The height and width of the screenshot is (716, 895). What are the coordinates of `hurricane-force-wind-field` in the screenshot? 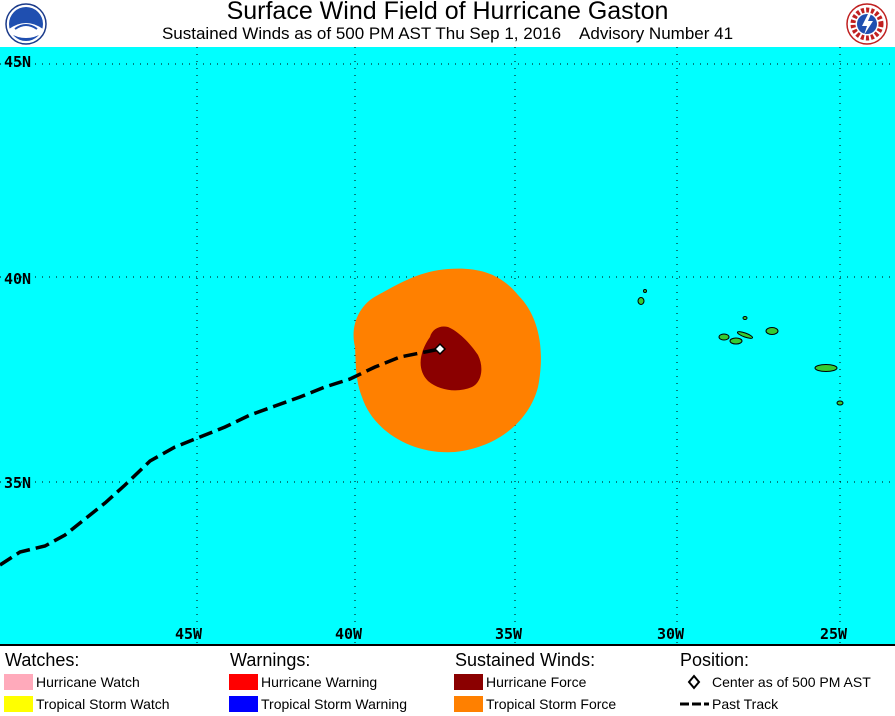 It's located at (451, 358).